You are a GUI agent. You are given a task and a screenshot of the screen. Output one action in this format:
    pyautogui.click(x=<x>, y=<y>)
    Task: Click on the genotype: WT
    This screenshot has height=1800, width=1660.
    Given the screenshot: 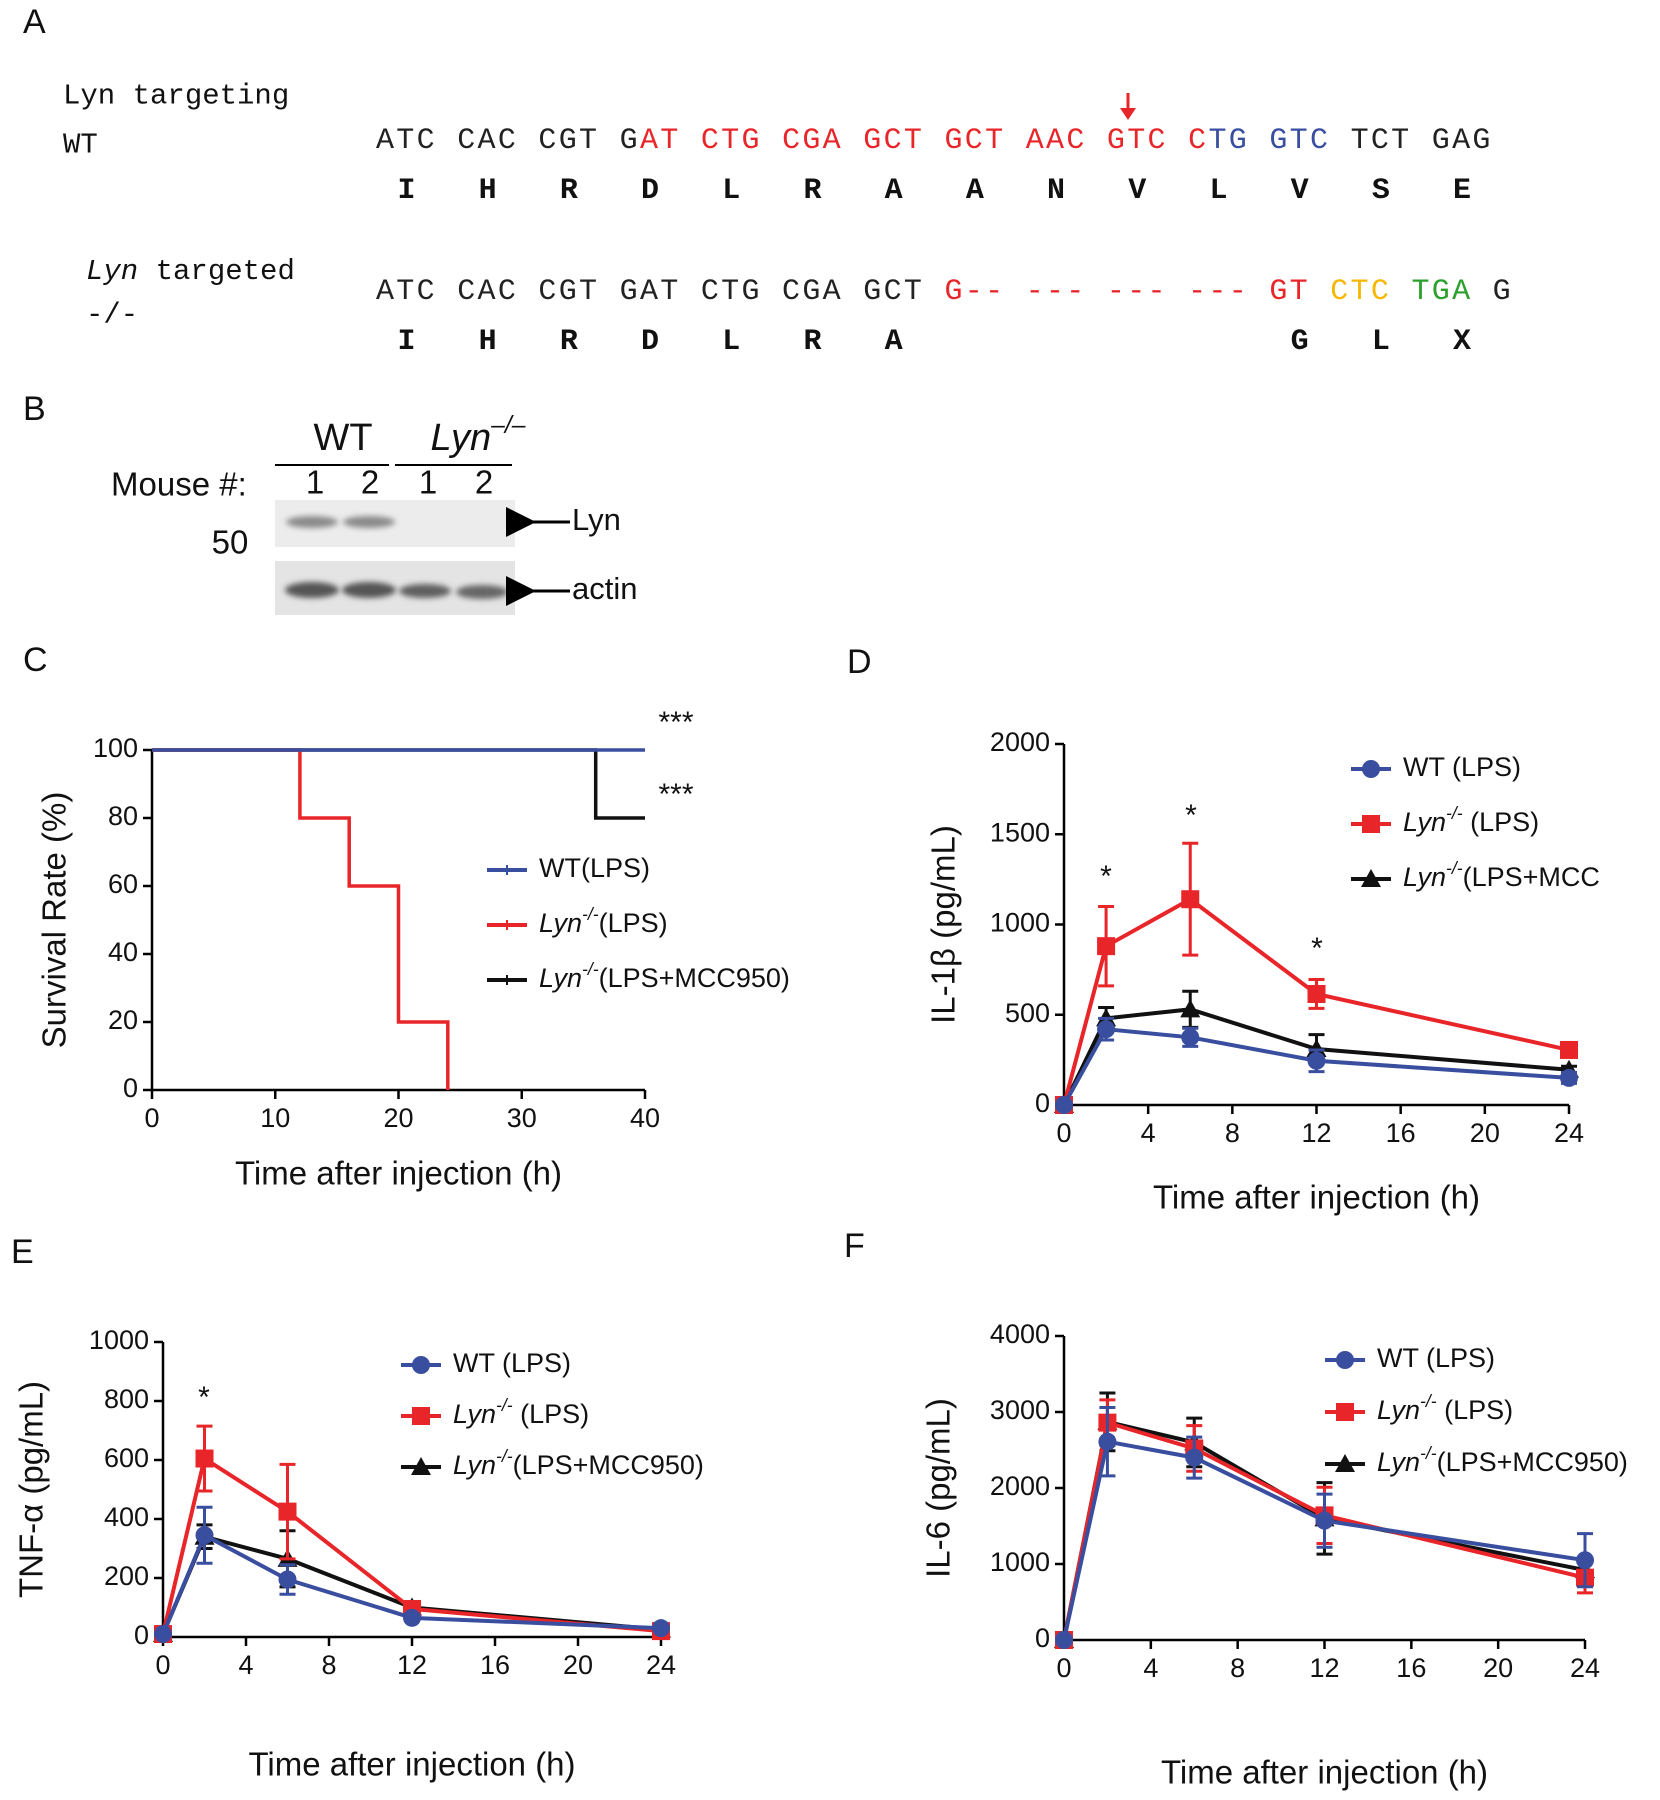 What is the action you would take?
    pyautogui.click(x=80, y=145)
    